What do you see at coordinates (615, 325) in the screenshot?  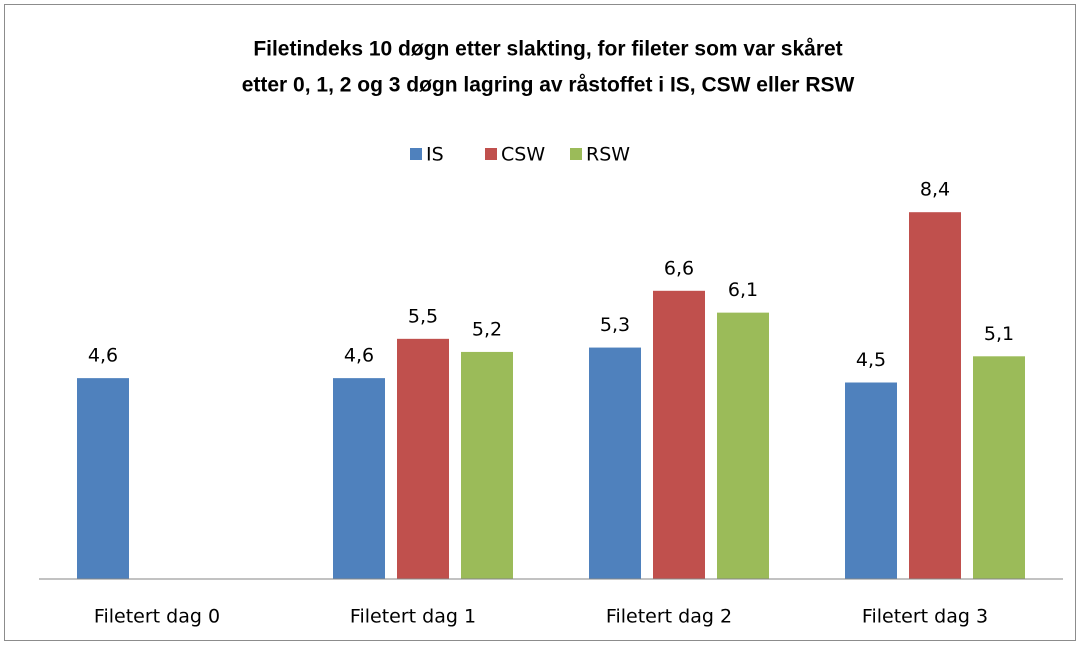 I see `data-label: 5,3` at bounding box center [615, 325].